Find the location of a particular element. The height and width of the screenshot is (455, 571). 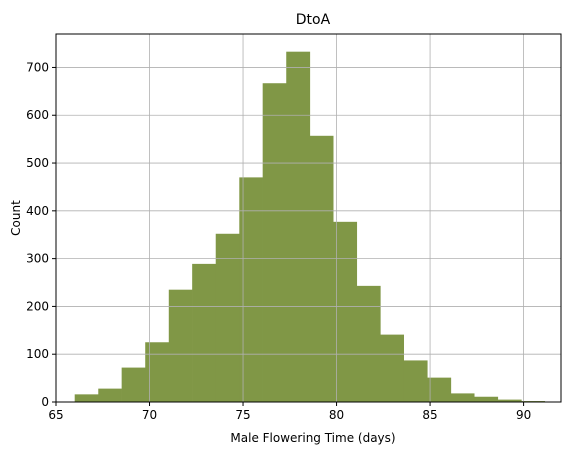

x-tick-label: 65 is located at coordinates (55, 415).